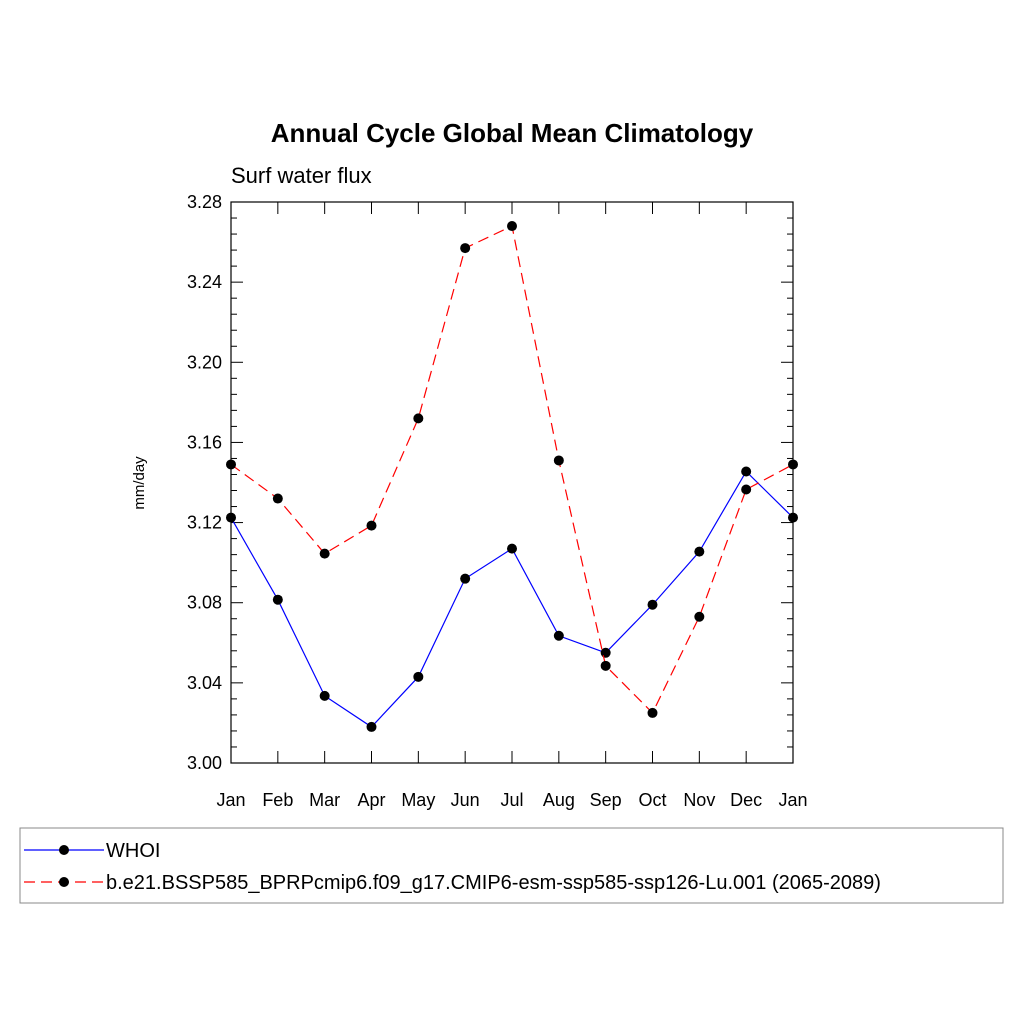 This screenshot has height=1024, width=1024. I want to click on x-tick-label: Mar, so click(324, 800).